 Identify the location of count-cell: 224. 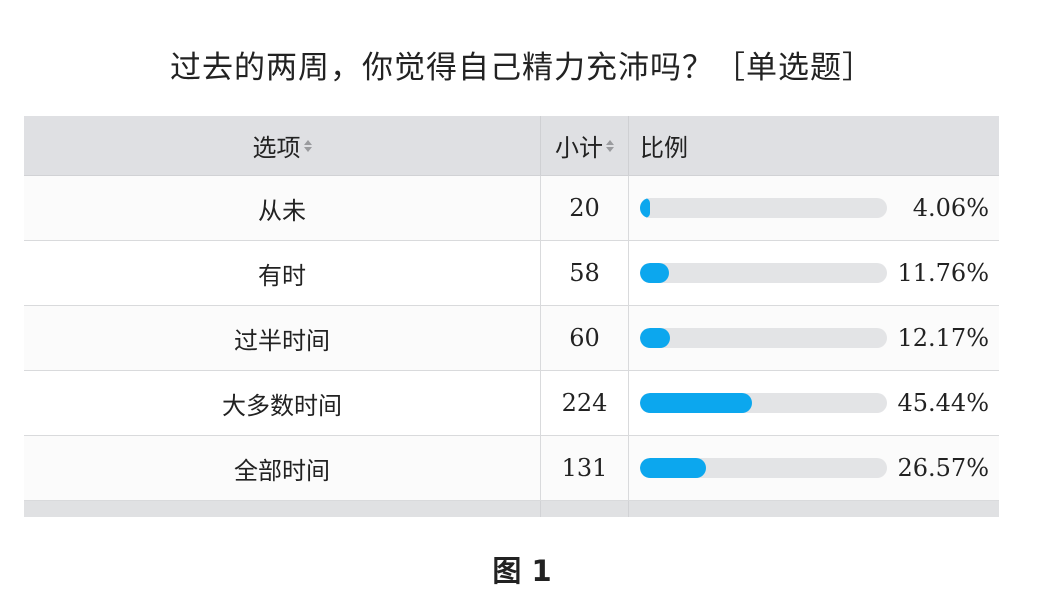
(585, 403).